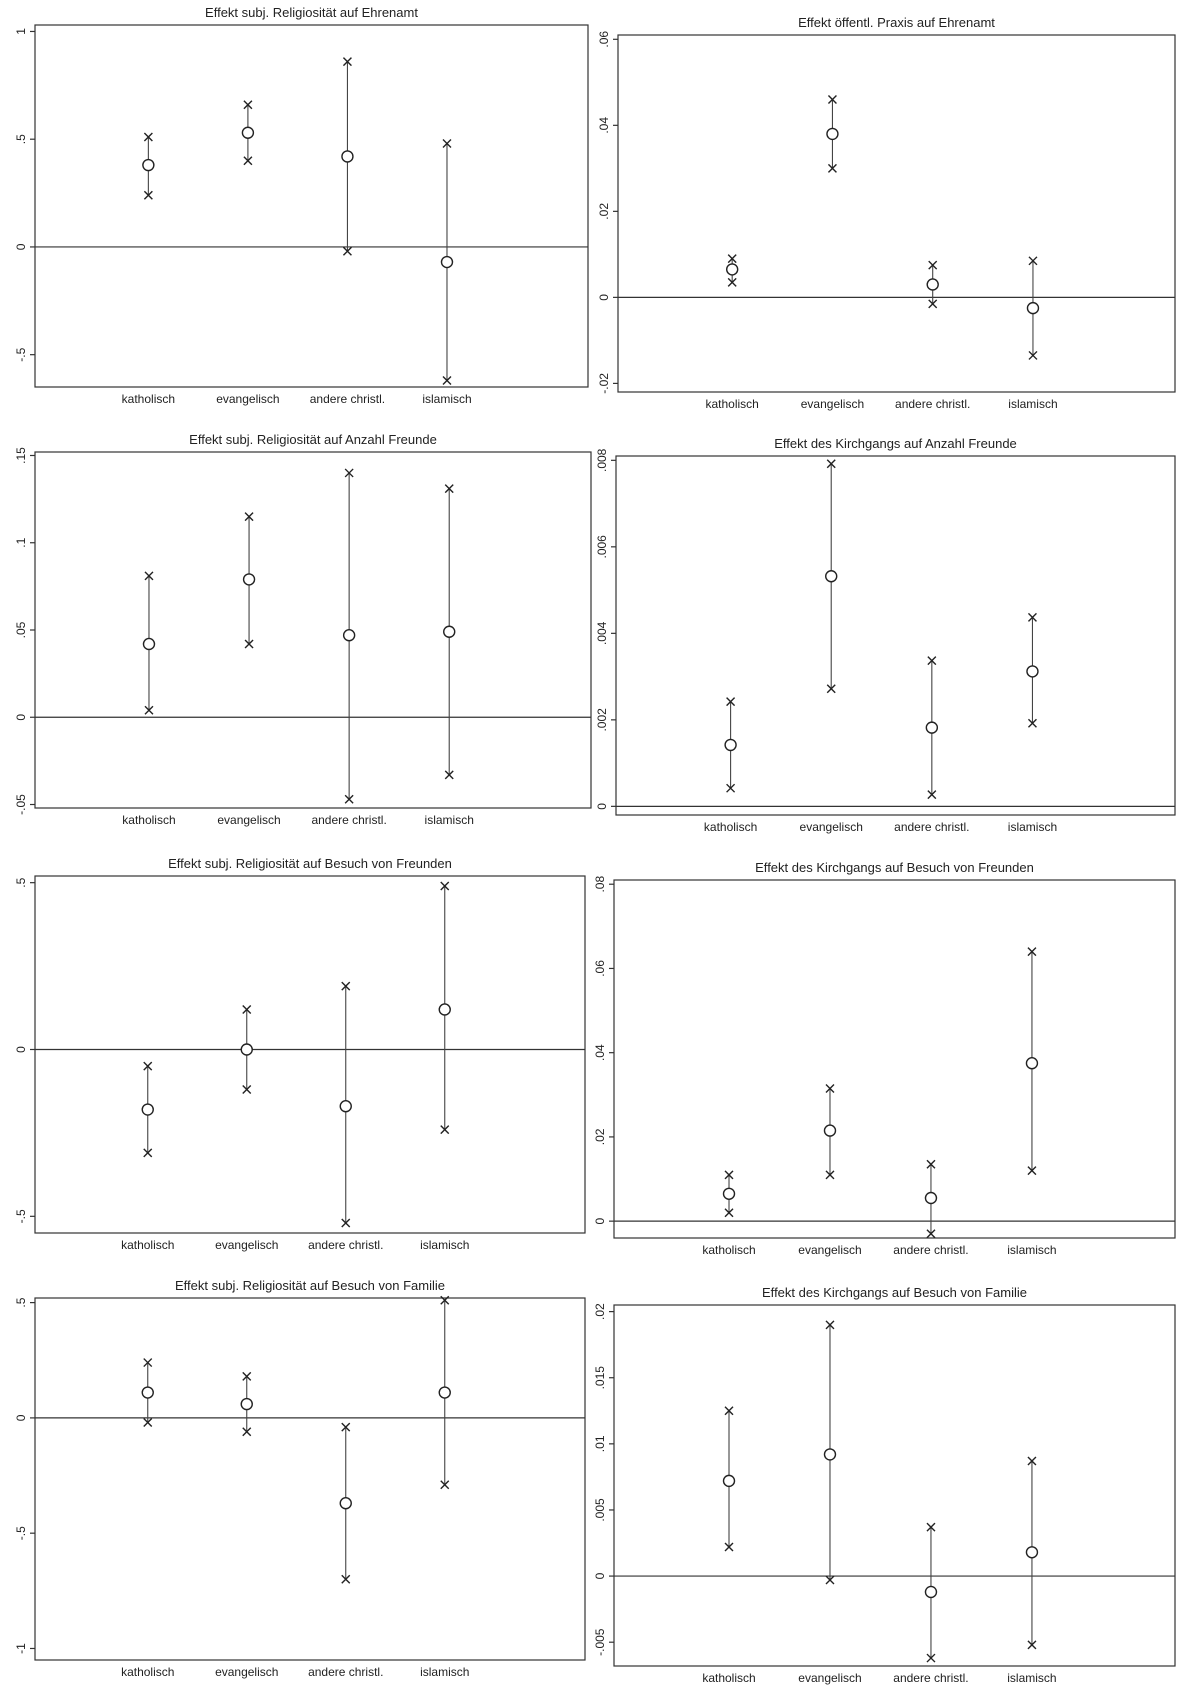 The image size is (1177, 1693). I want to click on y-tick-label: .01, so click(600, 1443).